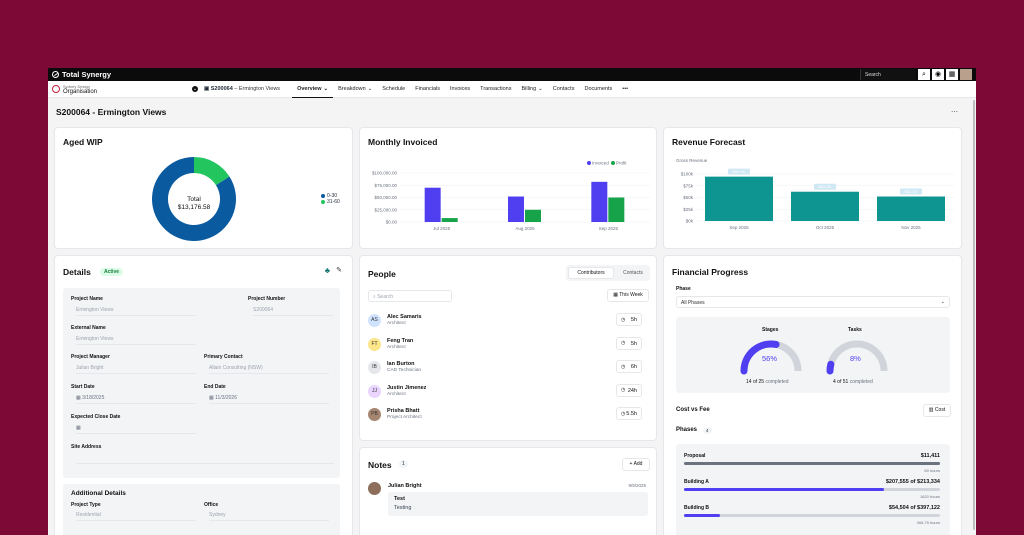 The image size is (1024, 535). Describe the element at coordinates (930, 456) in the screenshot. I see `phase-value: $11,411` at that location.